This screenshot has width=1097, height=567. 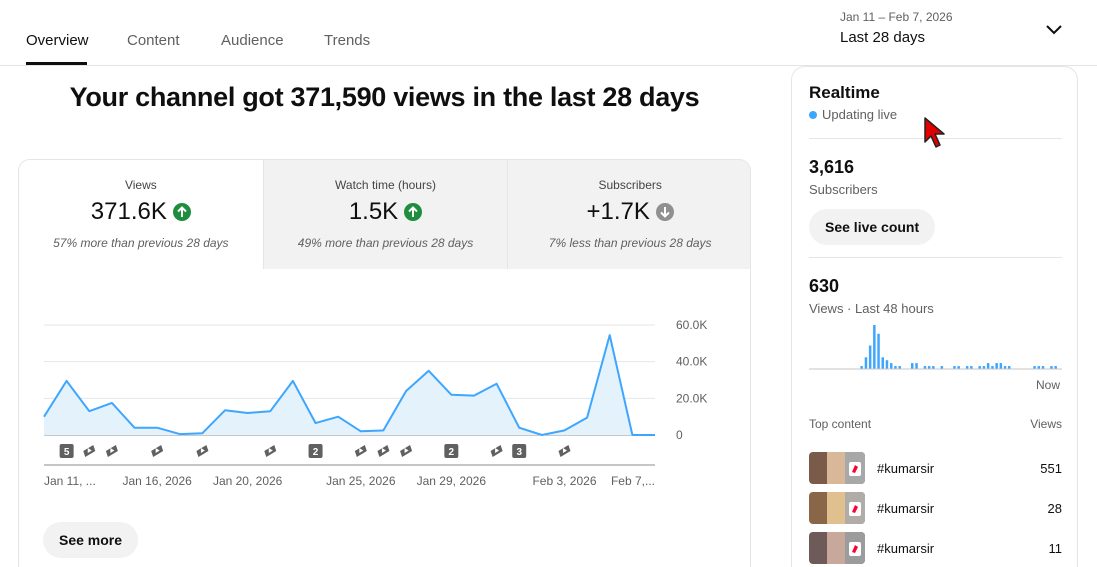 What do you see at coordinates (935, 508) in the screenshot?
I see `top-content-item: #kumarsir 28` at bounding box center [935, 508].